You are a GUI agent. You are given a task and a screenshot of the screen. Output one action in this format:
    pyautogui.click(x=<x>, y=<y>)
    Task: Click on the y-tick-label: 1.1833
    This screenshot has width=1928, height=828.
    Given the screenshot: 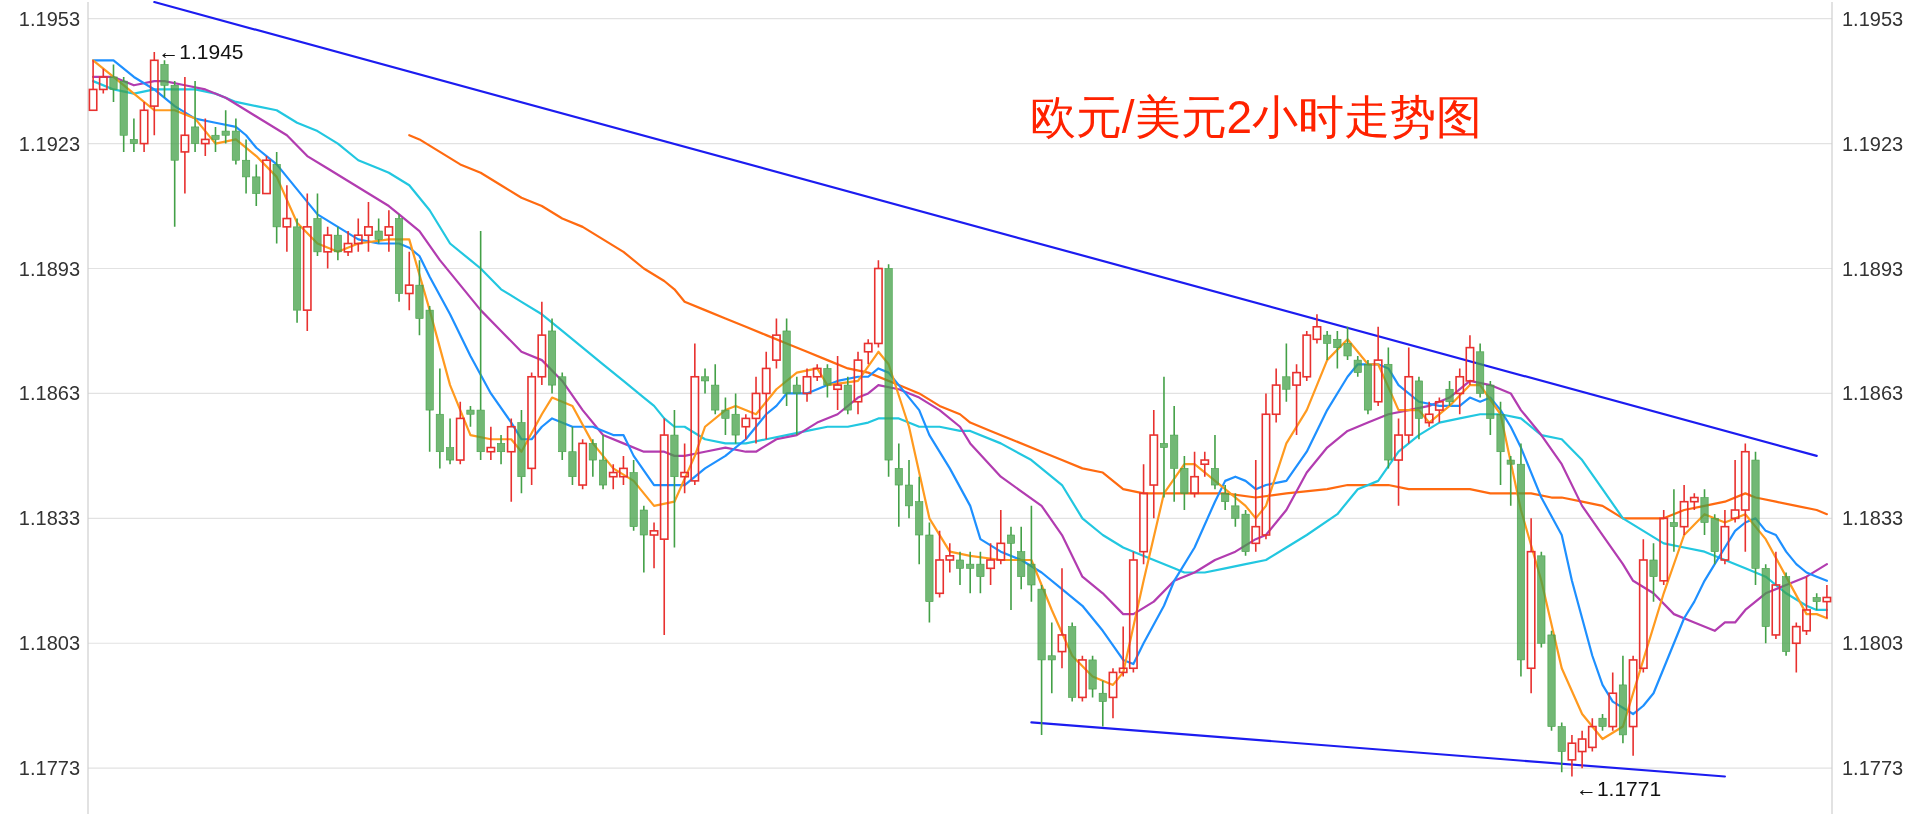 What is the action you would take?
    pyautogui.click(x=49, y=518)
    